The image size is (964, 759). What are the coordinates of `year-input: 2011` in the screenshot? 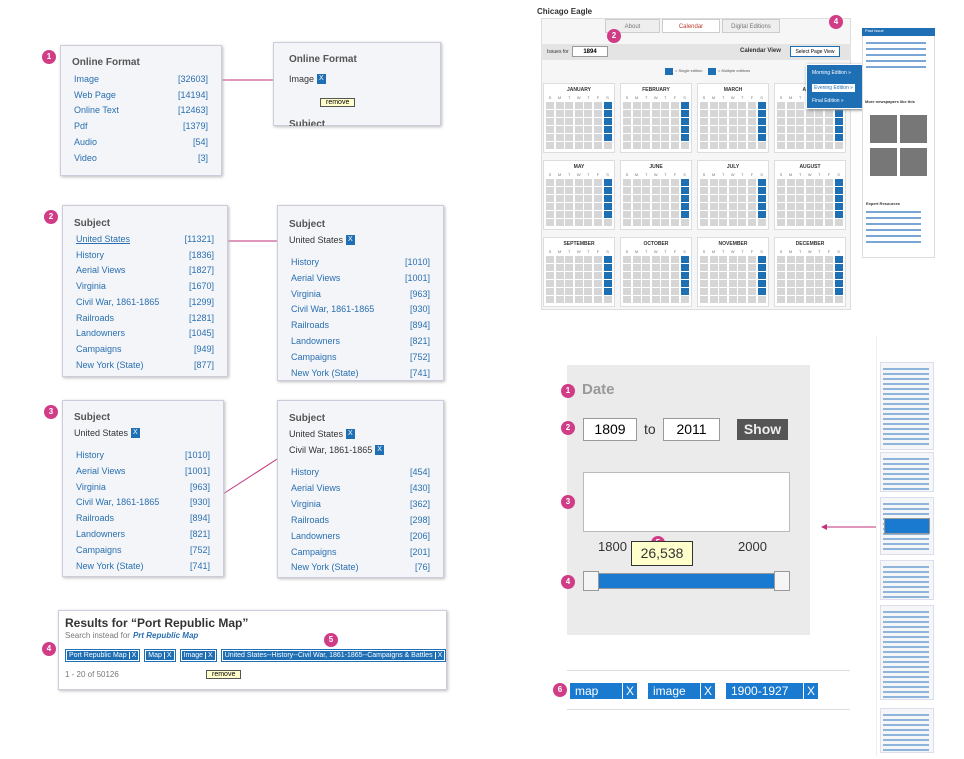 It's located at (691, 429).